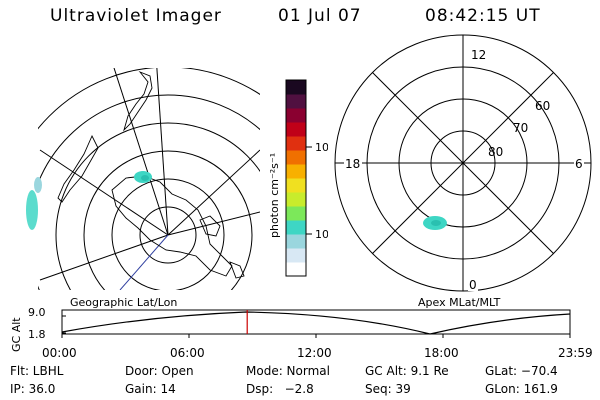 This screenshot has height=400, width=600. I want to click on time-label: 08:42:15 UT, so click(483, 16).